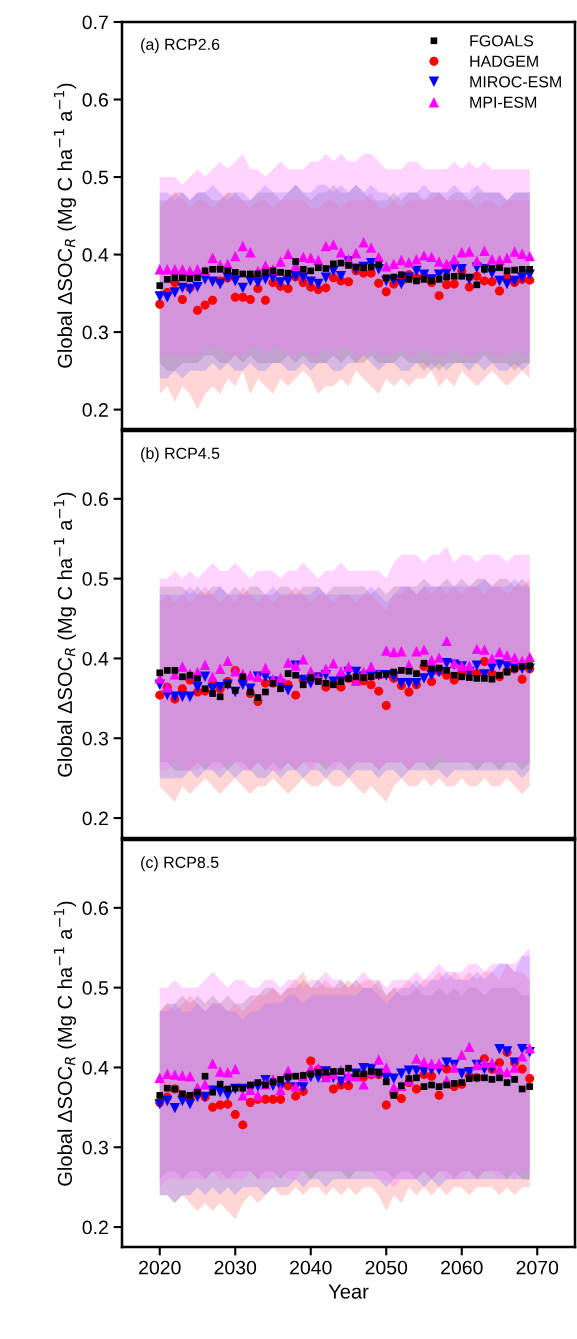  Describe the element at coordinates (504, 61) in the screenshot. I see `legend-label: HADGEM` at that location.